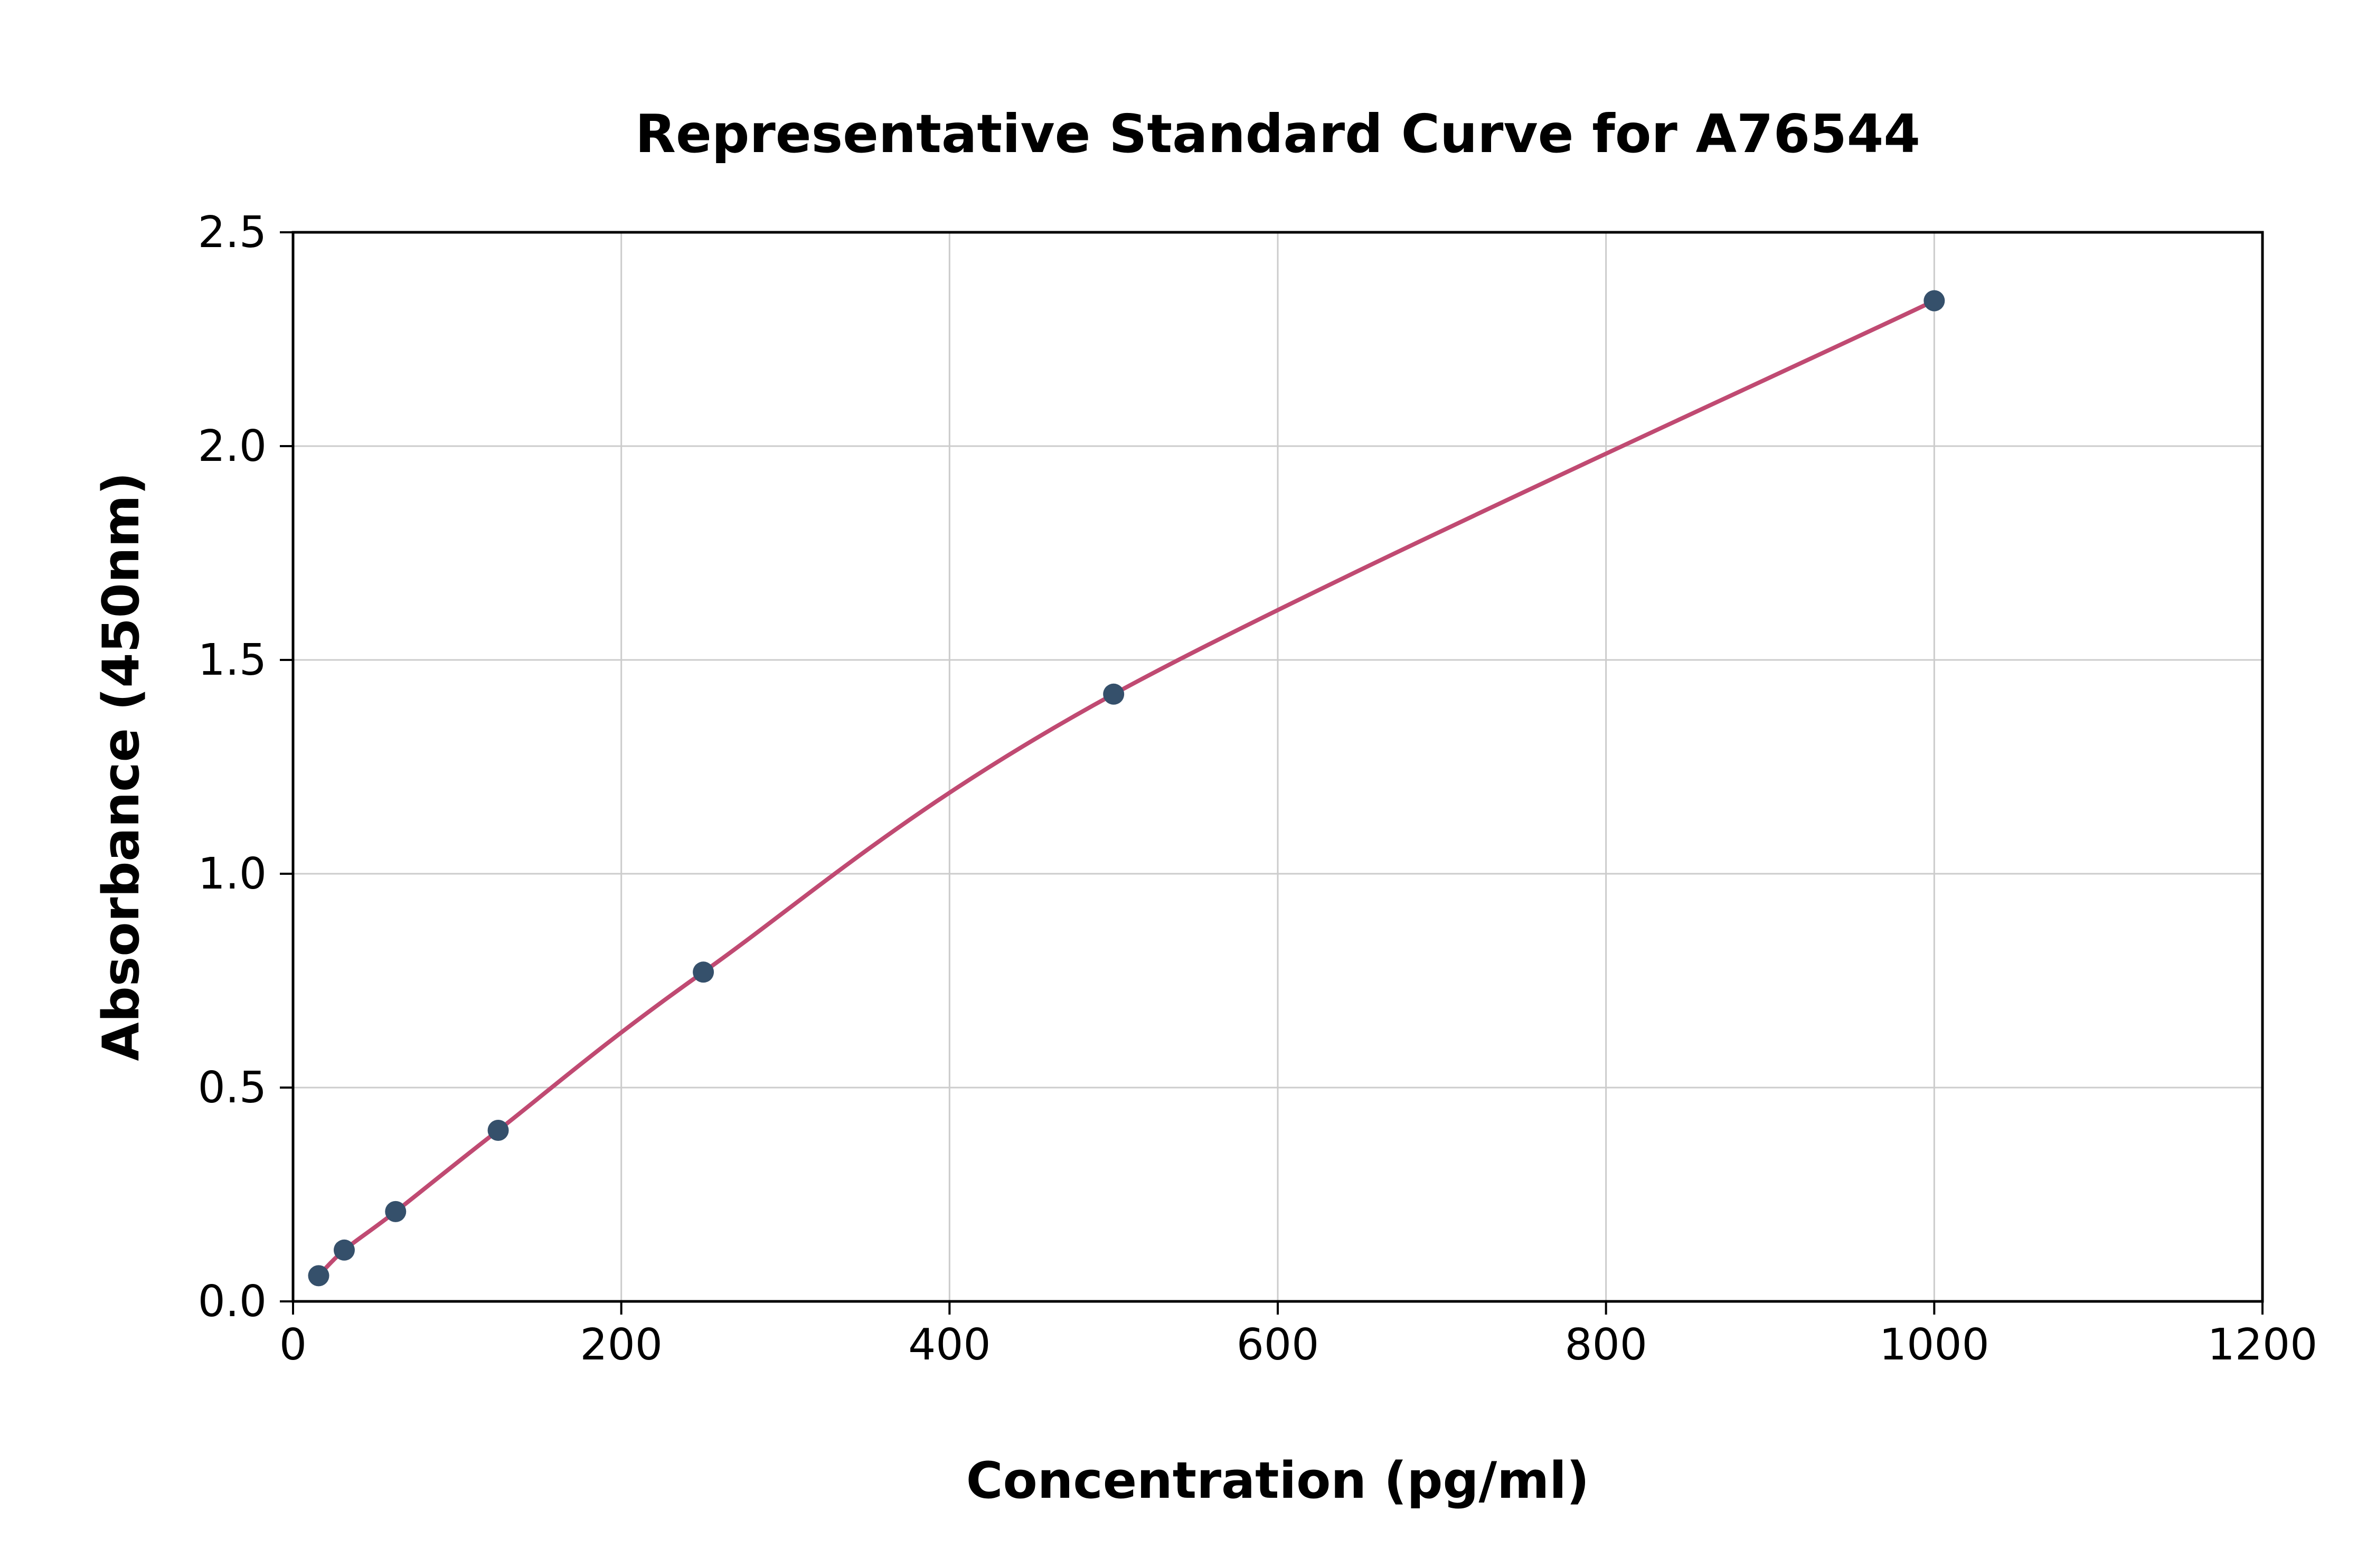 The height and width of the screenshot is (1568, 2376). Describe the element at coordinates (1605, 1345) in the screenshot. I see `x-tick-label: 800` at that location.